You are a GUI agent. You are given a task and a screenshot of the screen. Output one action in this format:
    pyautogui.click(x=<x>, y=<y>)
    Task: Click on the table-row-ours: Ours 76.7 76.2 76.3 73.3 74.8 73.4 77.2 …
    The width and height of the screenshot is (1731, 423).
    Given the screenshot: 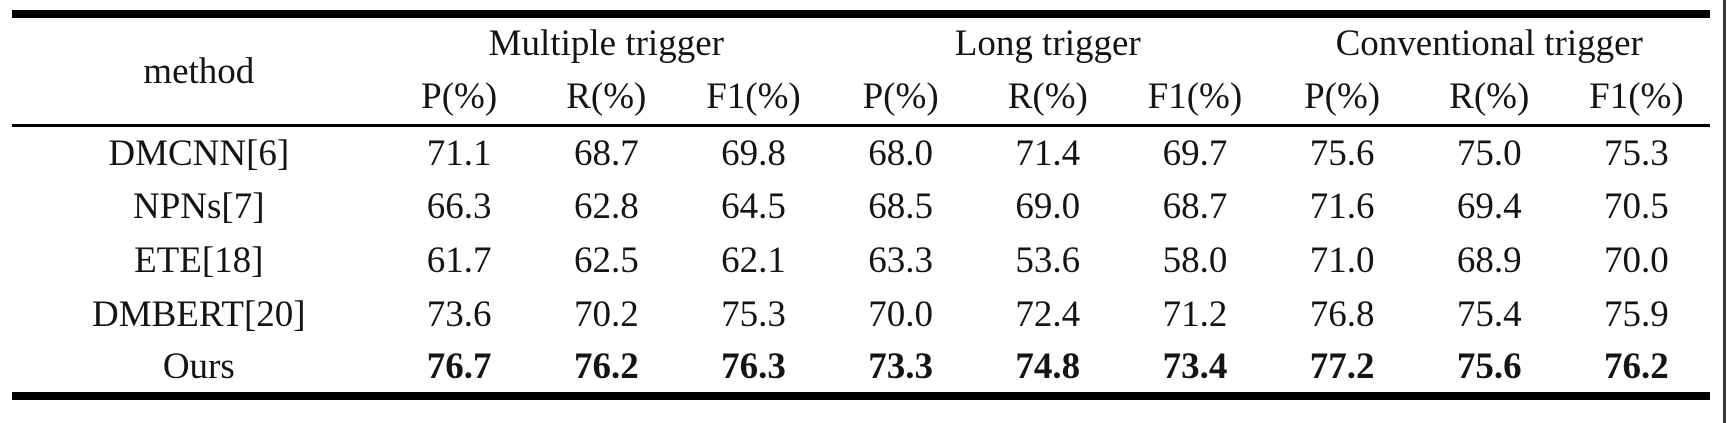 What is the action you would take?
    pyautogui.click(x=861, y=369)
    